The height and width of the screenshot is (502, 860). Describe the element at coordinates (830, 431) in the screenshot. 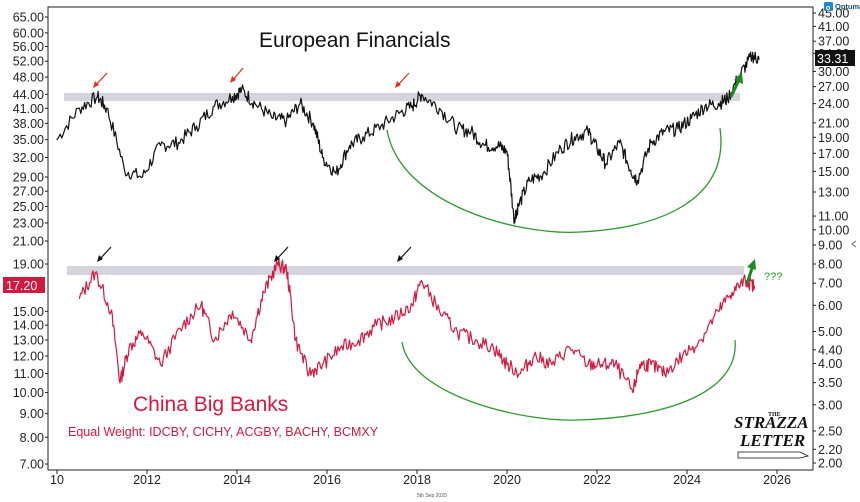

I see `y-tick-label-right: 2.50` at that location.